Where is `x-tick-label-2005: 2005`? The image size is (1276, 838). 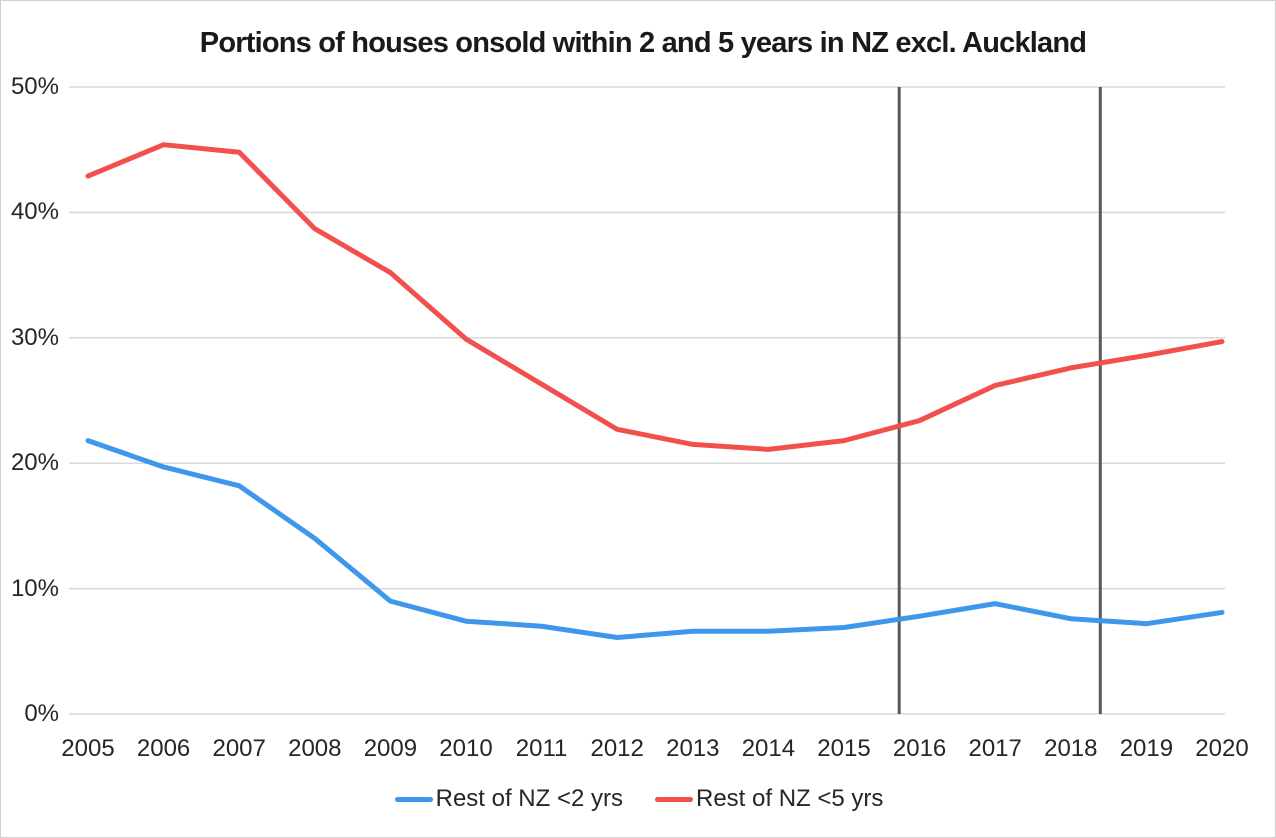 x-tick-label-2005: 2005 is located at coordinates (88, 748).